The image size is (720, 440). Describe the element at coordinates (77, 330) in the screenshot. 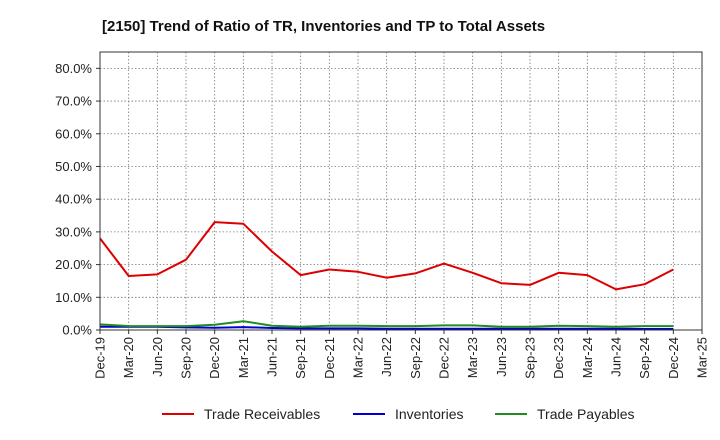

I see `y-tick-label: 0.0%` at that location.